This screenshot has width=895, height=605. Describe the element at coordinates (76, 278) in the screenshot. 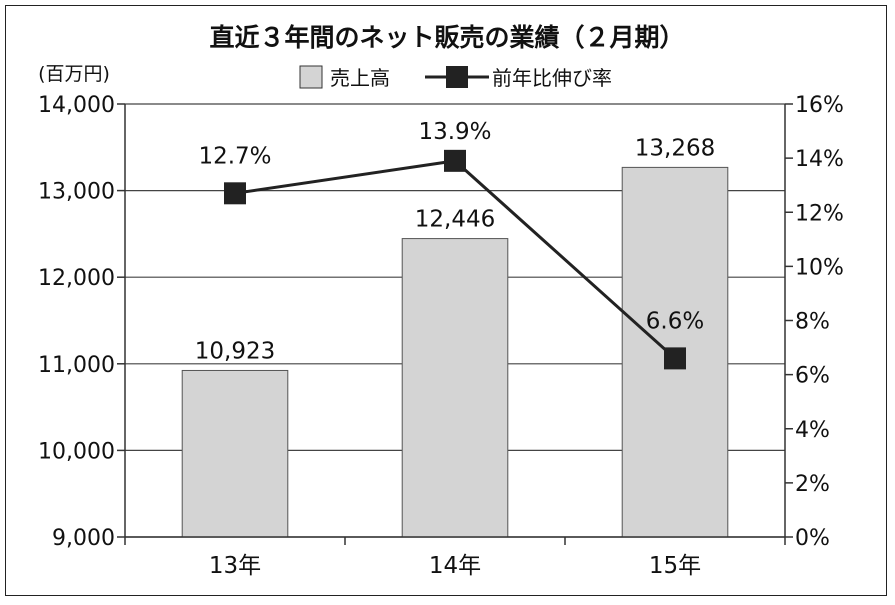

I see `left-tick-label: 12,000` at that location.